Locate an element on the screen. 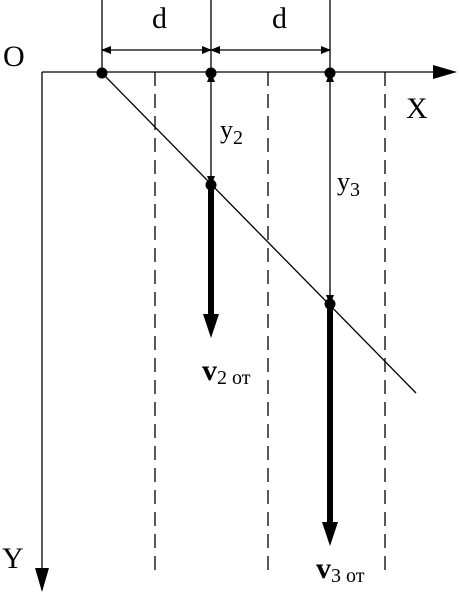  label-subscript: 3 от is located at coordinates (348, 576).